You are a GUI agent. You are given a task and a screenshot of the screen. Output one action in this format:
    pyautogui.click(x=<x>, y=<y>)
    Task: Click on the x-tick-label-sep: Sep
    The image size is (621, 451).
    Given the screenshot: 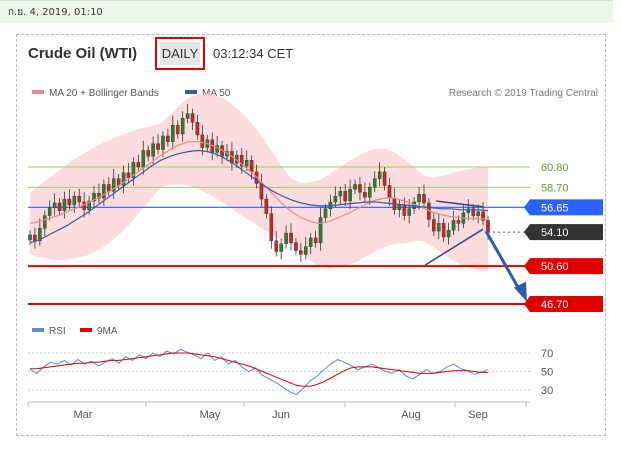 What is the action you would take?
    pyautogui.click(x=478, y=415)
    